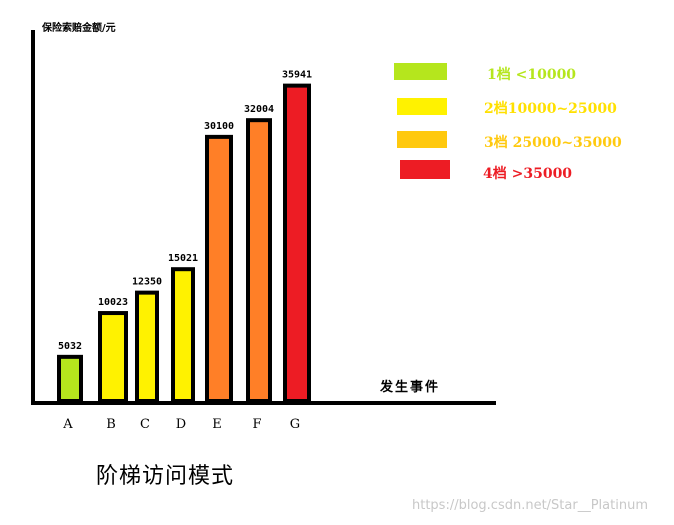 This screenshot has width=674, height=525. Describe the element at coordinates (553, 142) in the screenshot. I see `legend-label-3: 3档 25000~35000` at that location.